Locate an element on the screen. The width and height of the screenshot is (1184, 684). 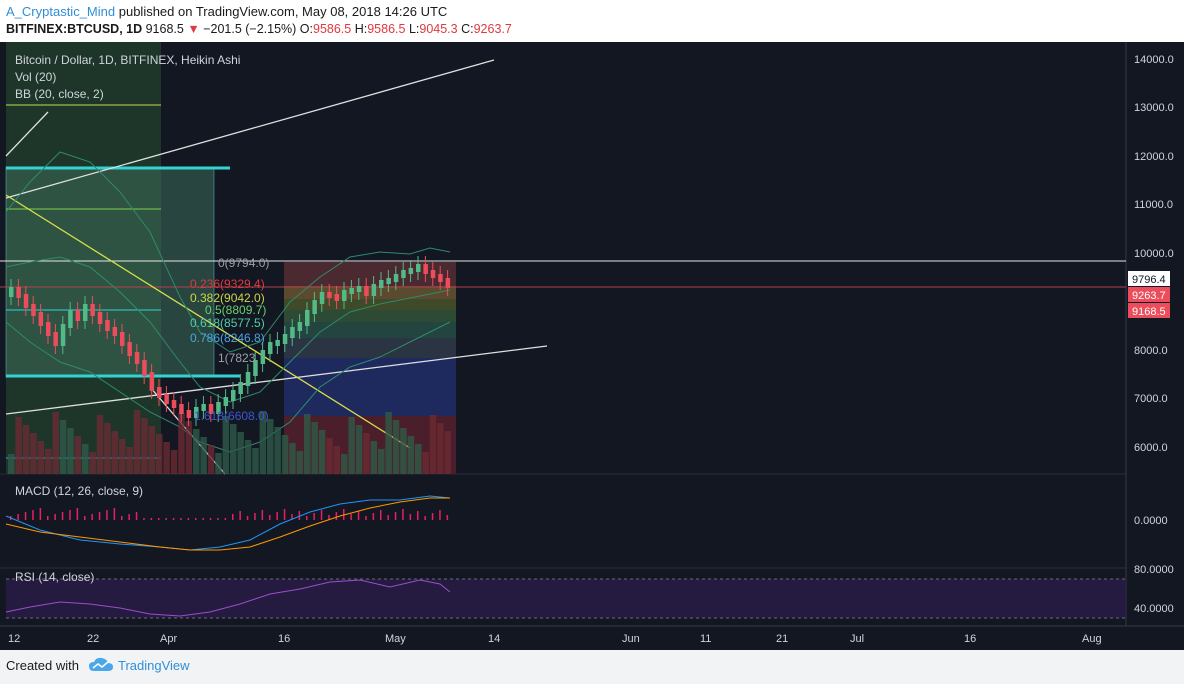
vol-legend: Vol (20) is located at coordinates (36, 77).